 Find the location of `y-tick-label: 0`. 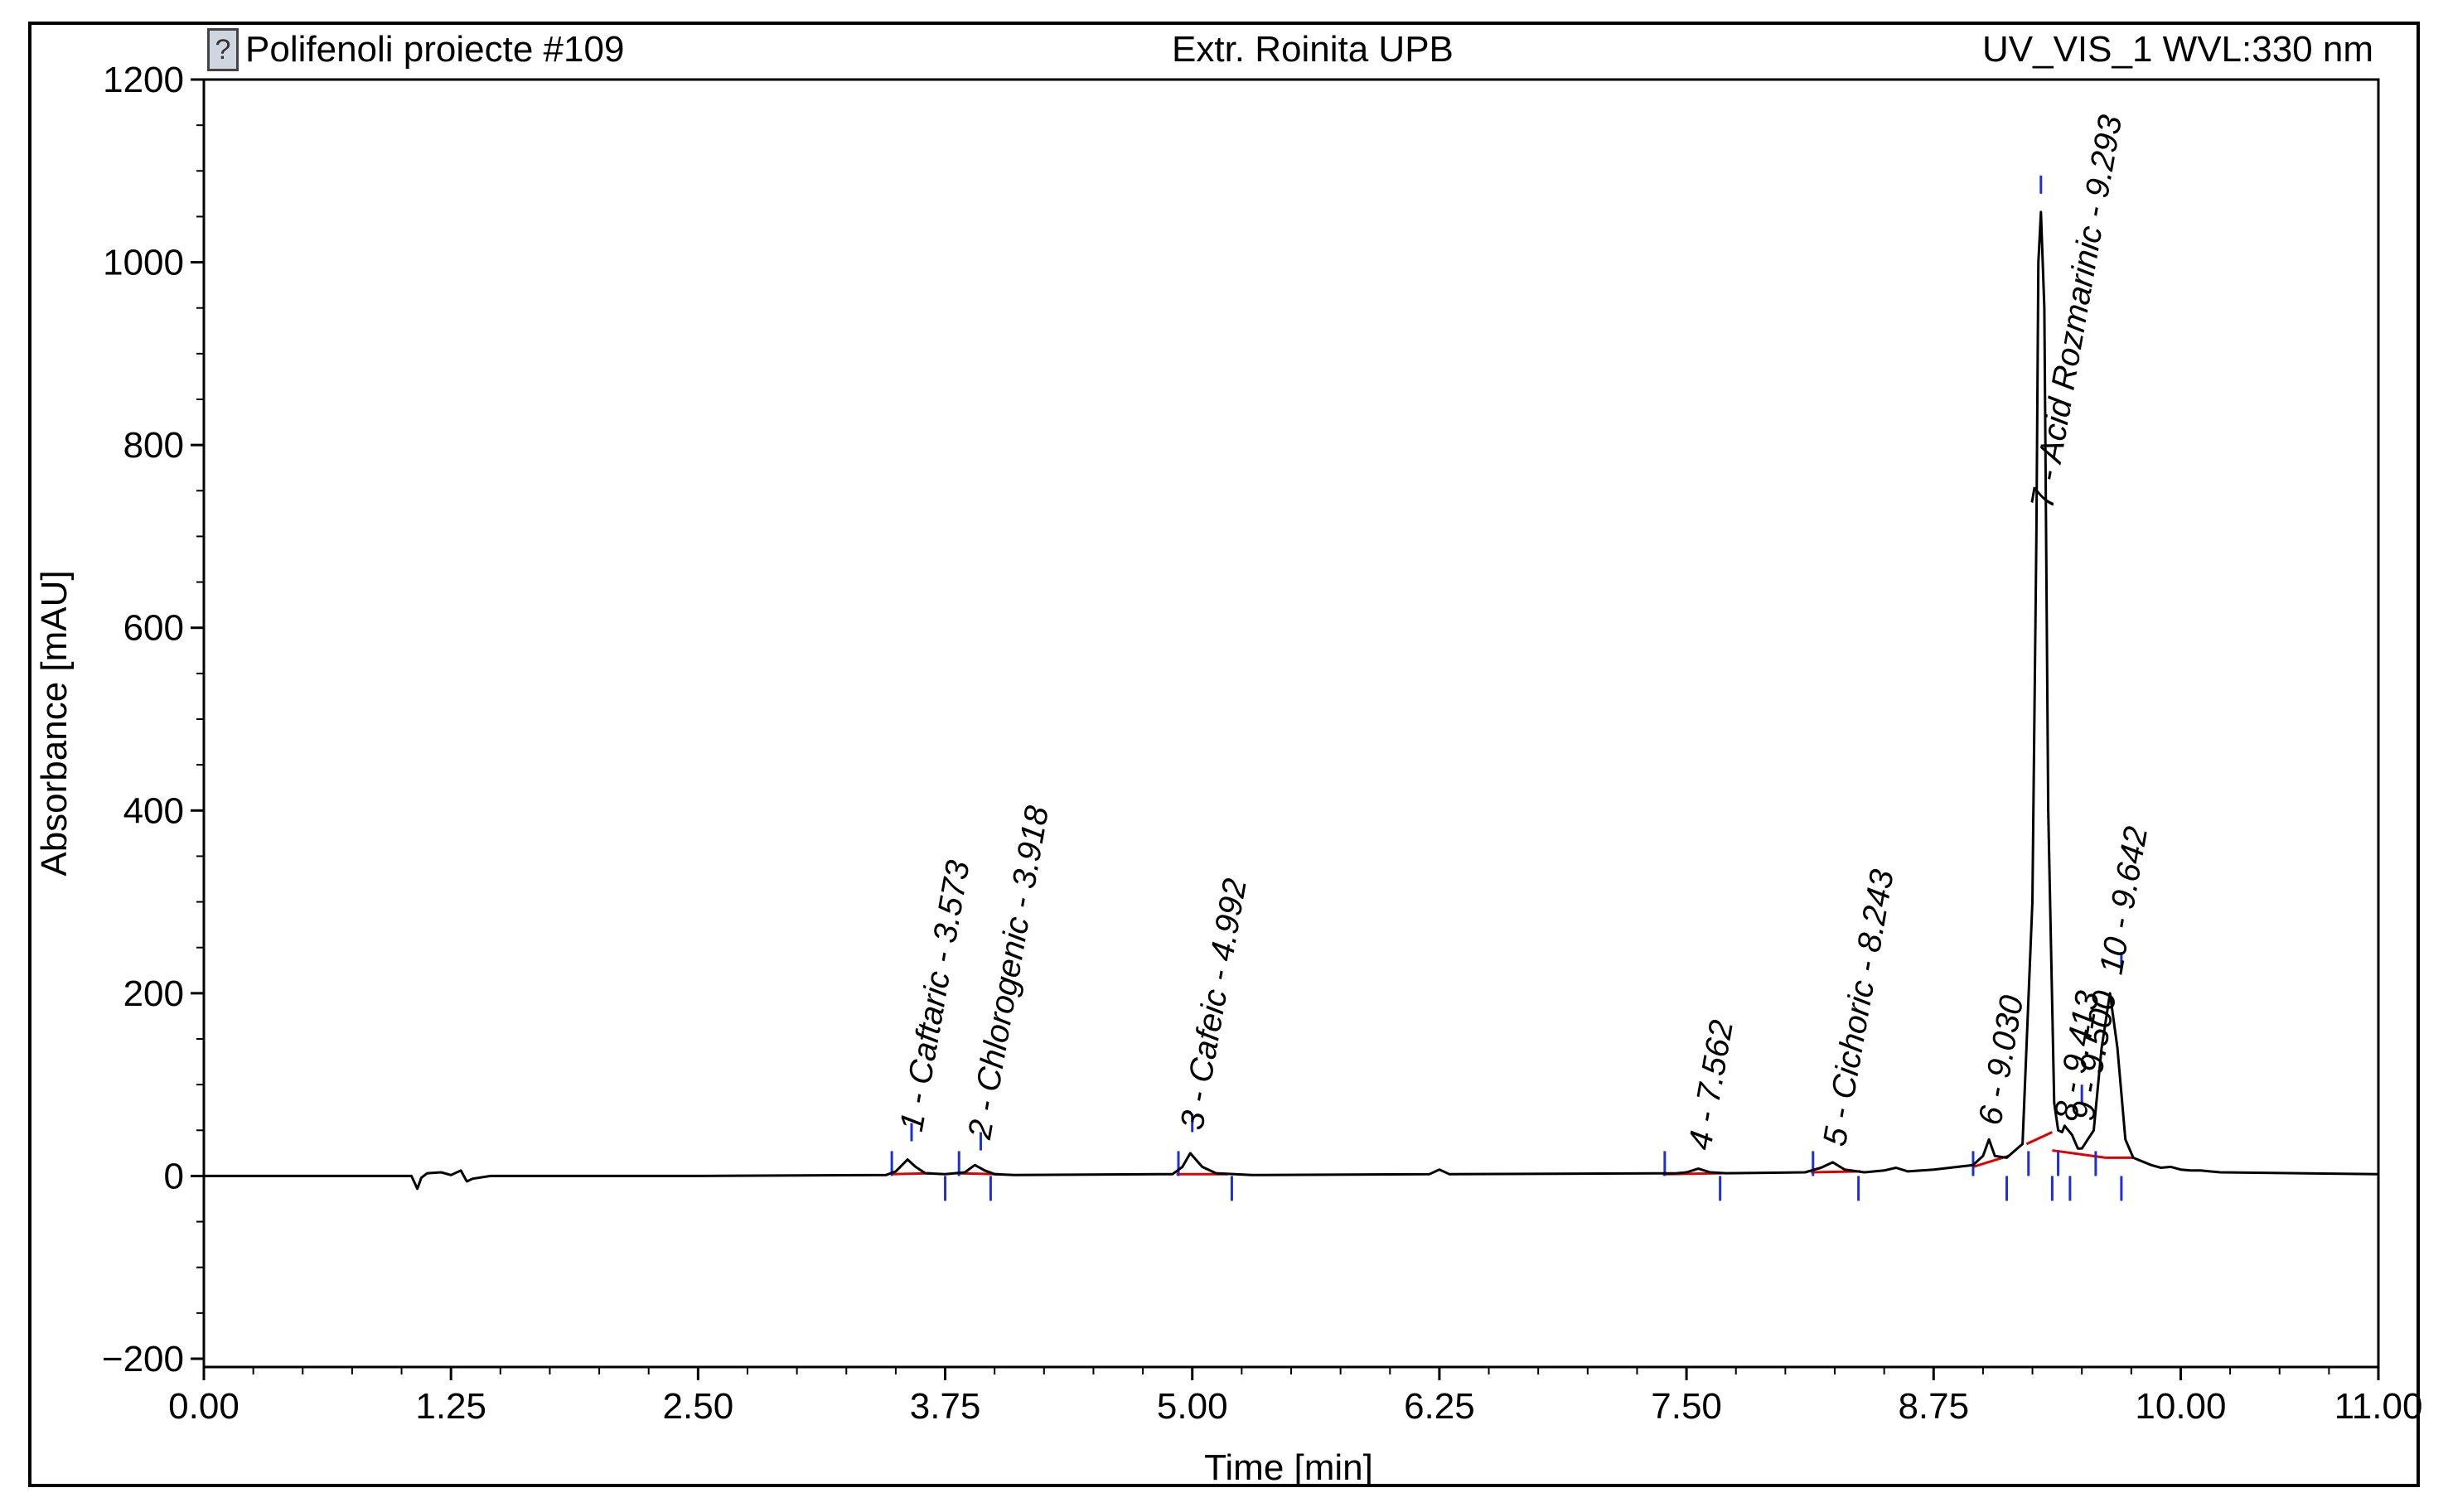

y-tick-label: 0 is located at coordinates (174, 1176).